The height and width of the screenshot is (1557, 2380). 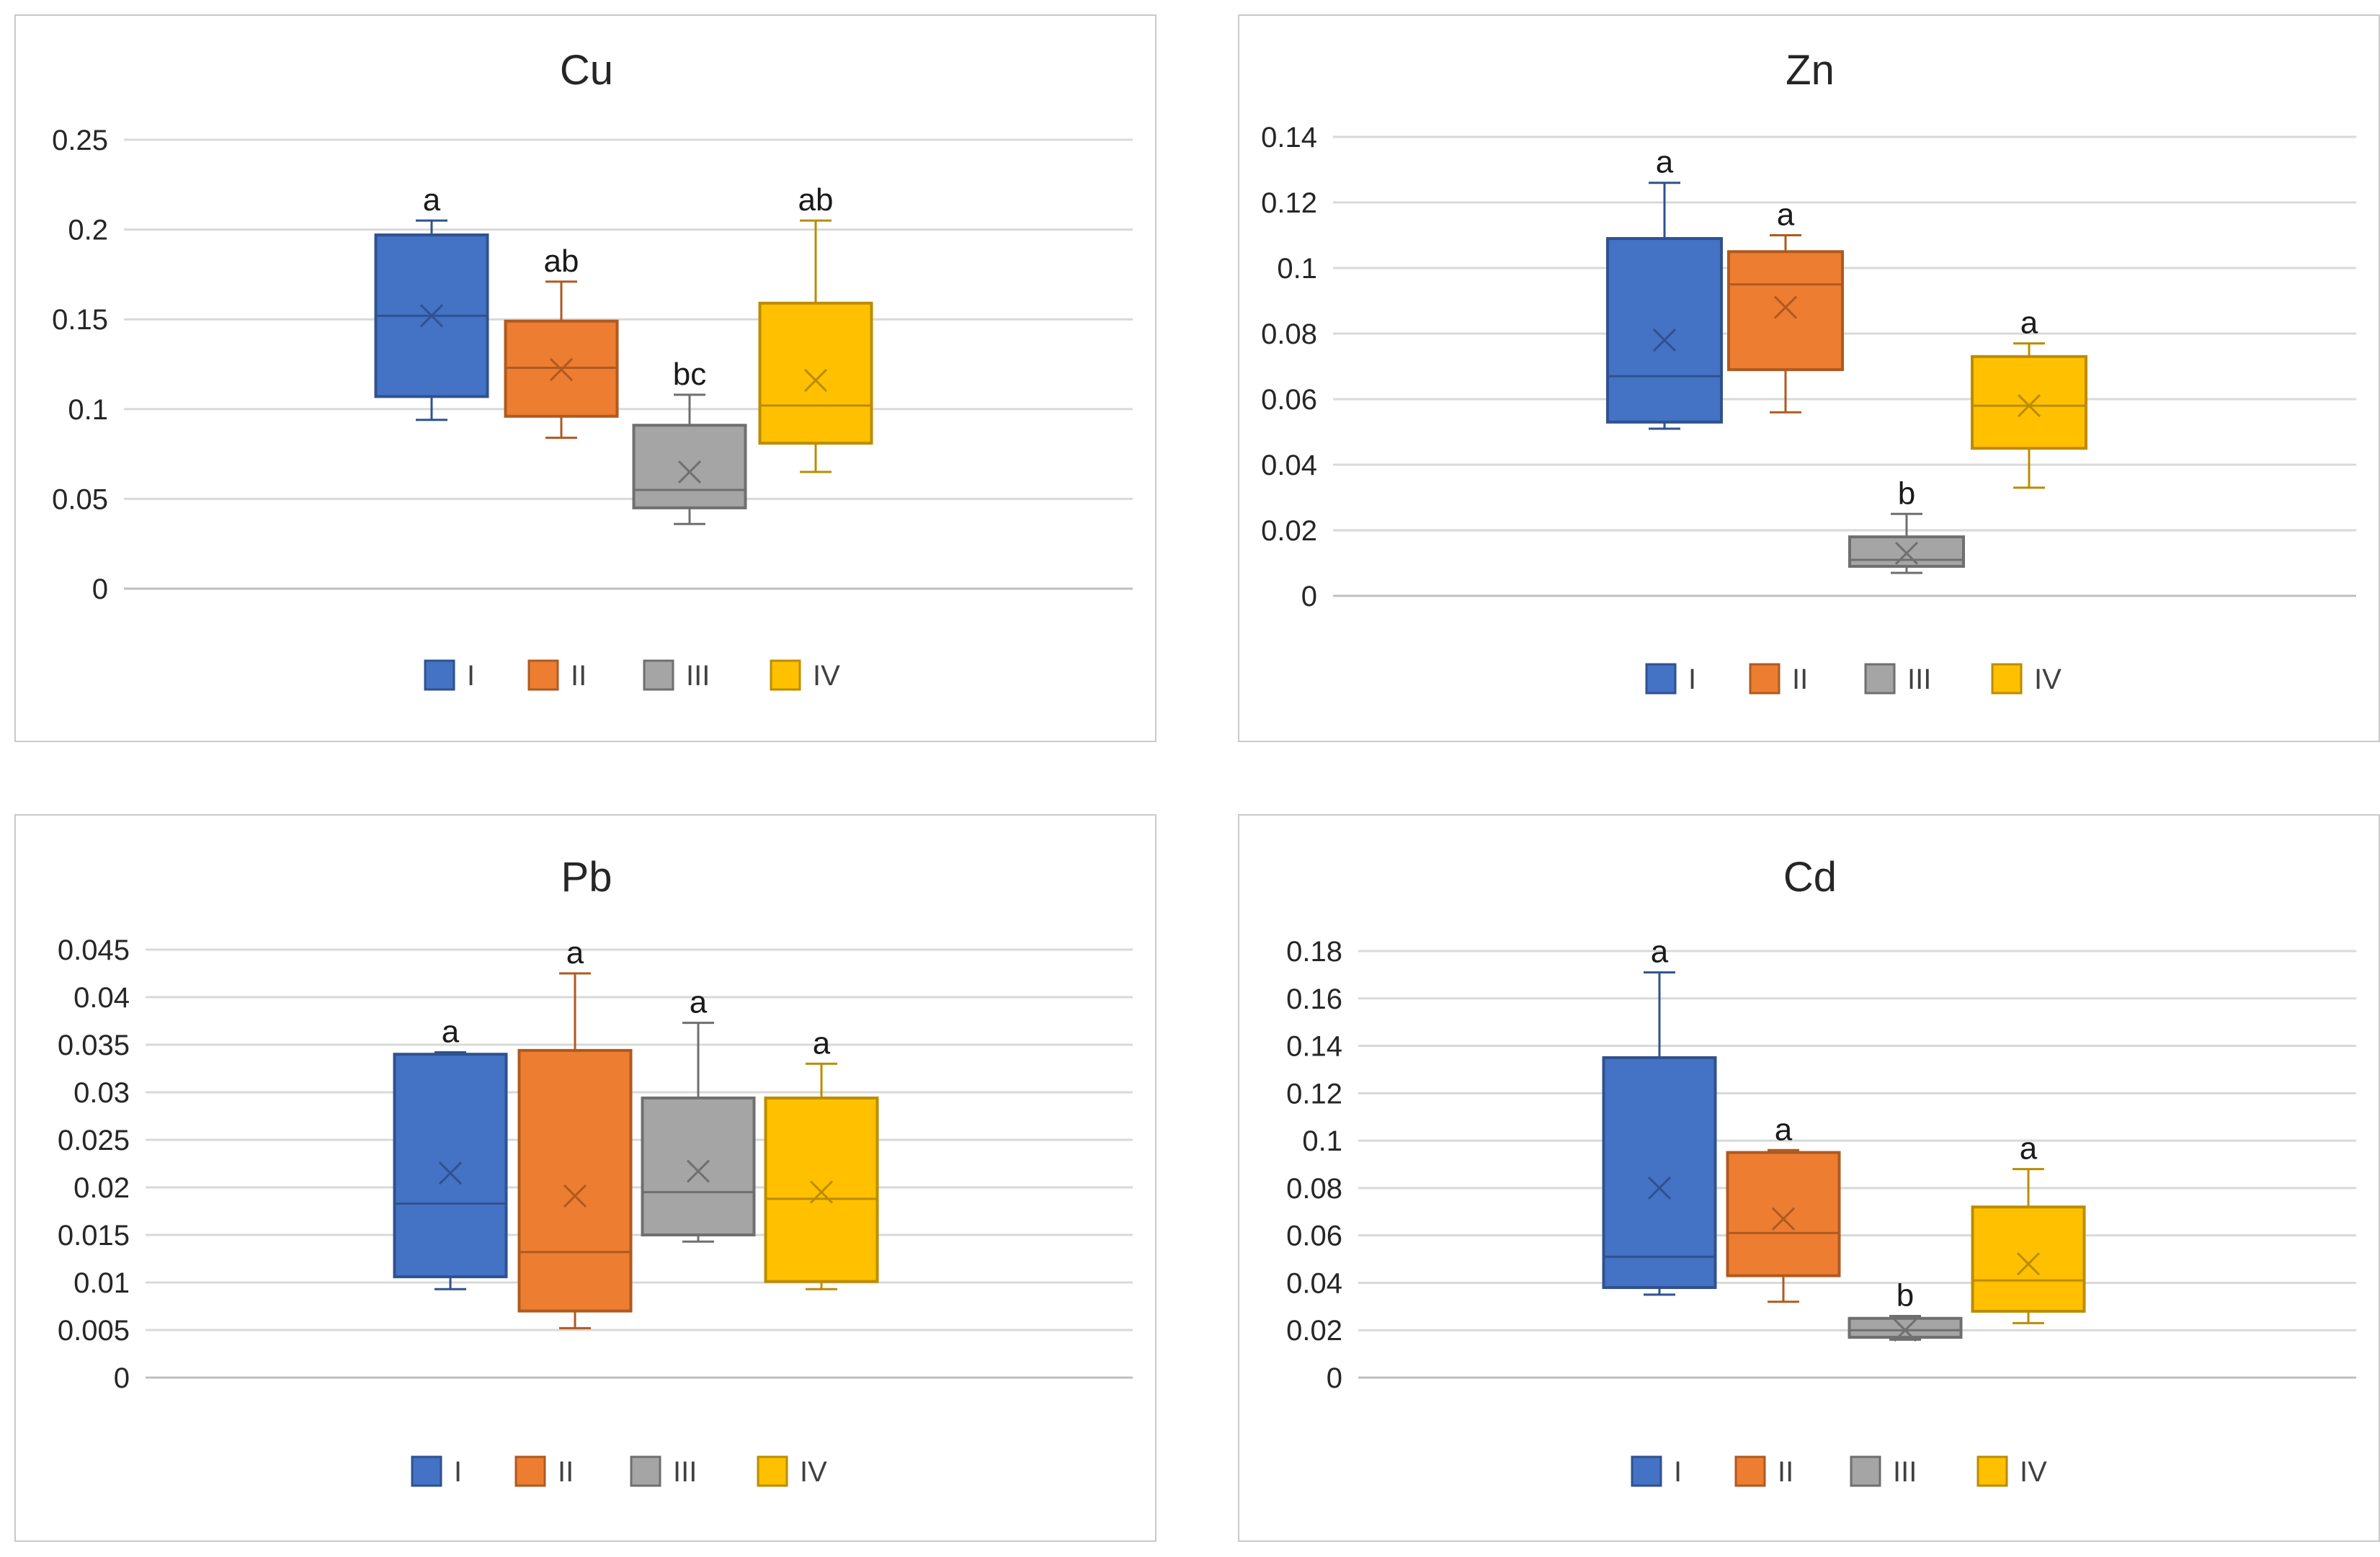 I want to click on y-tick-label: 0.045, so click(x=94, y=950).